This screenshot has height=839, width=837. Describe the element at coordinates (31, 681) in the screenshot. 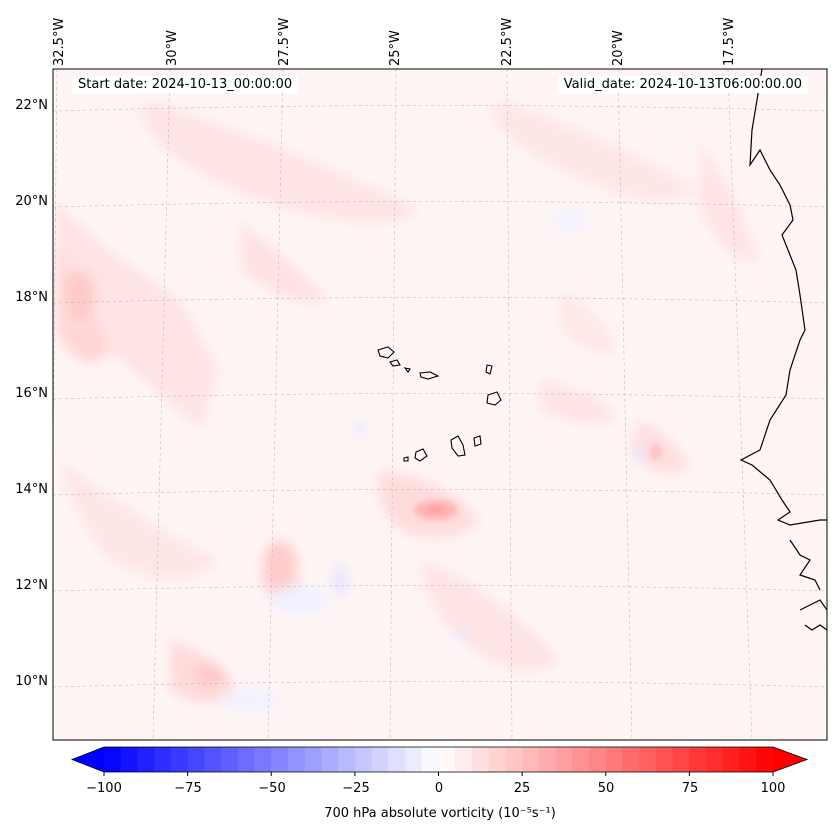

I see `lat-label-10n: 10°N` at that location.